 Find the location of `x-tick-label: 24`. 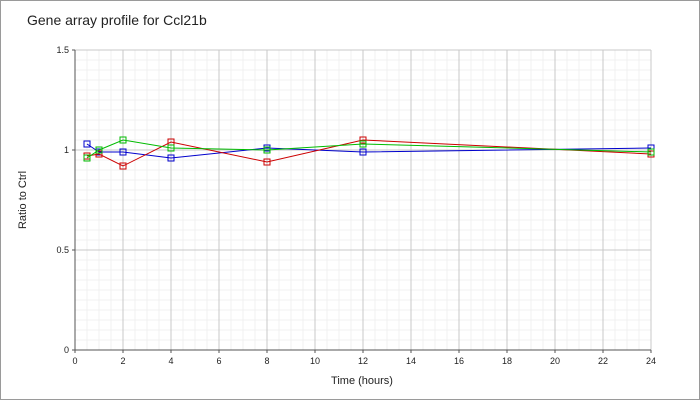

x-tick-label: 24 is located at coordinates (651, 361).